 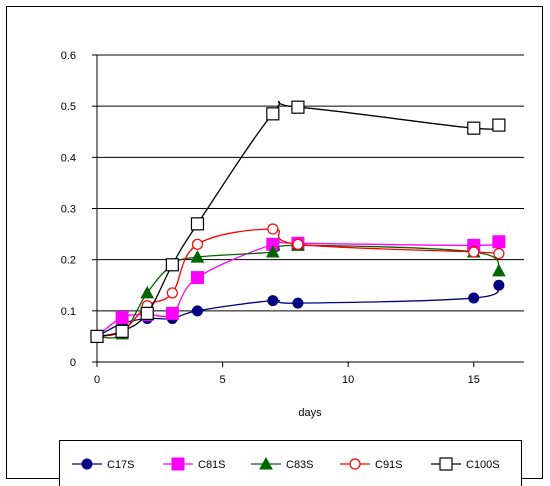 What do you see at coordinates (68, 312) in the screenshot?
I see `y-tick-label: 0.1` at bounding box center [68, 312].